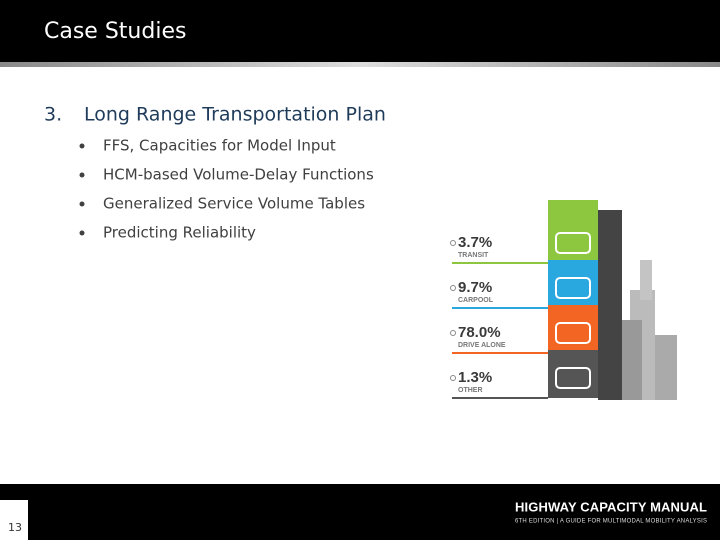 This screenshot has width=720, height=540. What do you see at coordinates (14, 520) in the screenshot?
I see `page-number-box` at bounding box center [14, 520].